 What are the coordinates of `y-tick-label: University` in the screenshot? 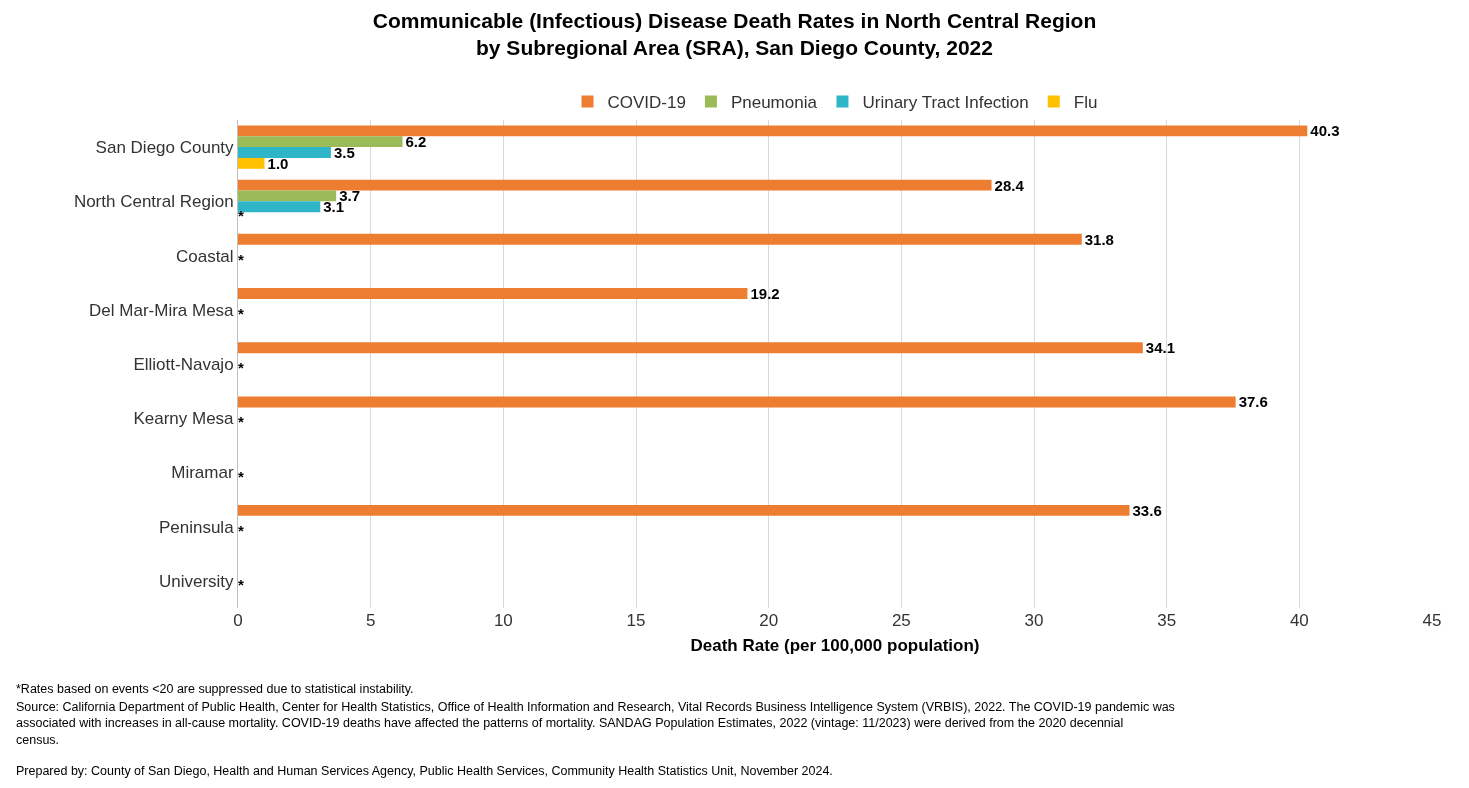 It's located at (196, 581).